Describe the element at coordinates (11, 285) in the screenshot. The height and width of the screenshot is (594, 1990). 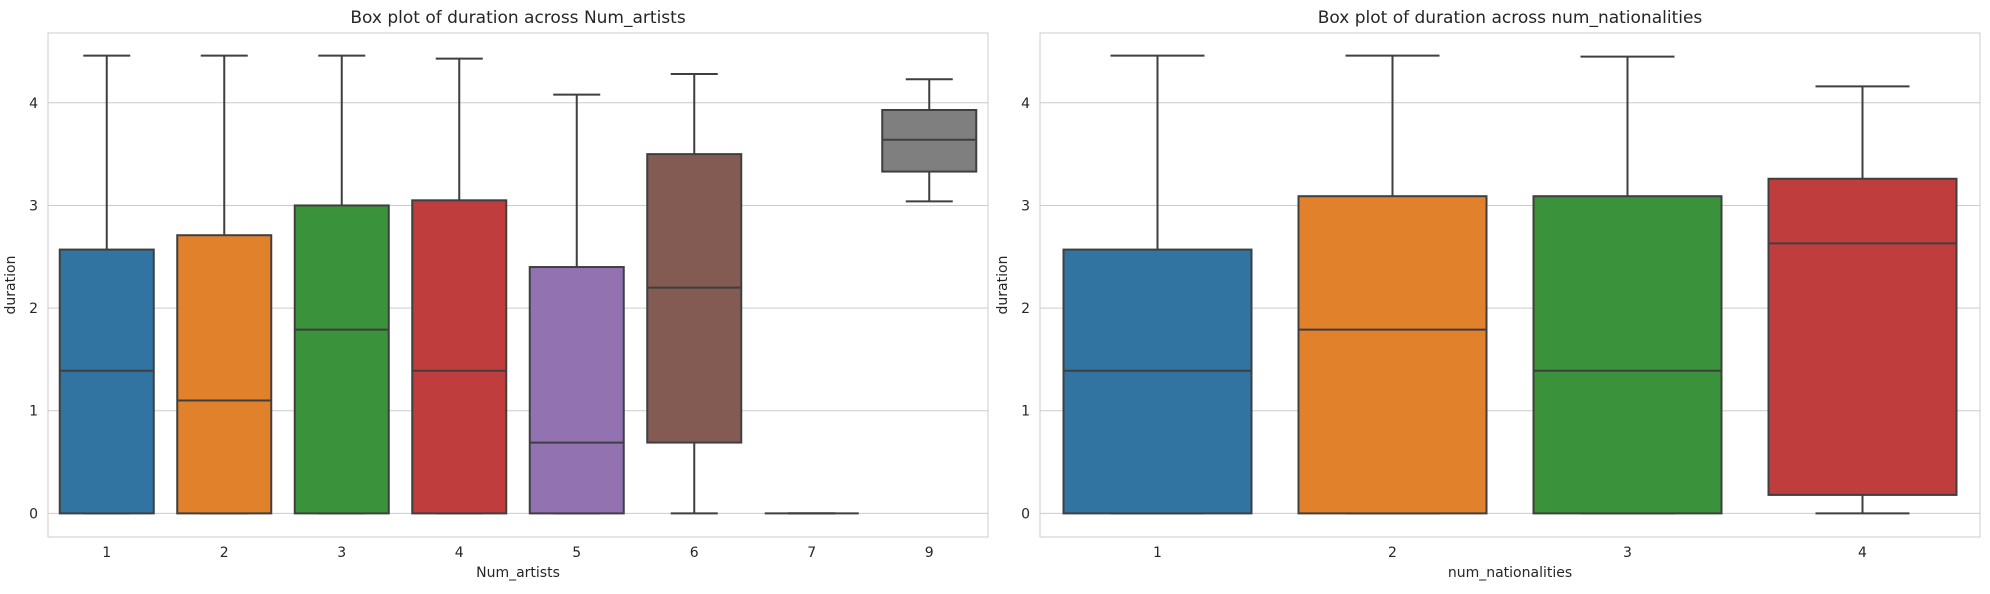
I see `left-chart-ylabel: duration` at that location.